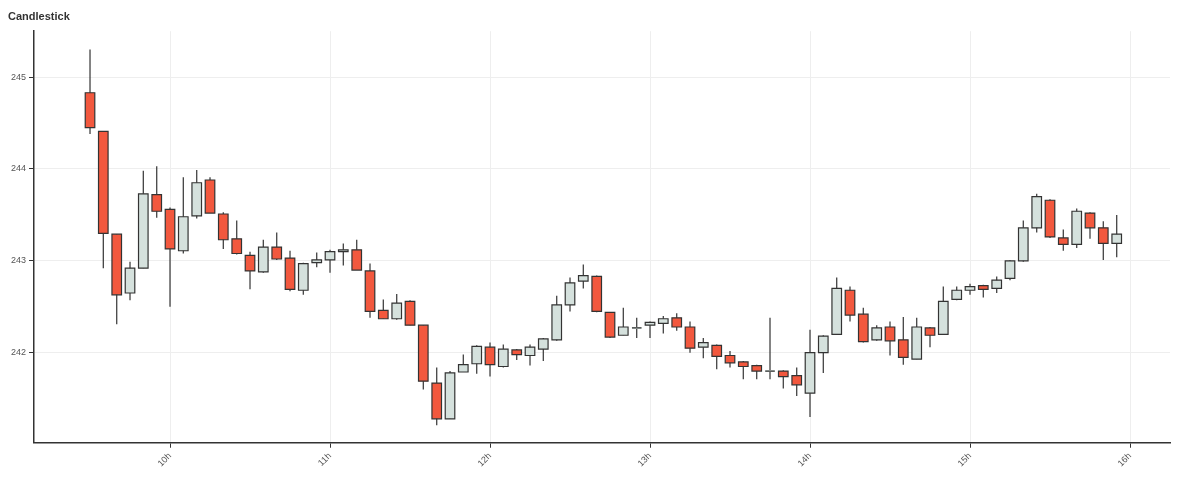 This screenshot has height=480, width=1188. What do you see at coordinates (18, 260) in the screenshot?
I see `y-tick-label: 243` at bounding box center [18, 260].